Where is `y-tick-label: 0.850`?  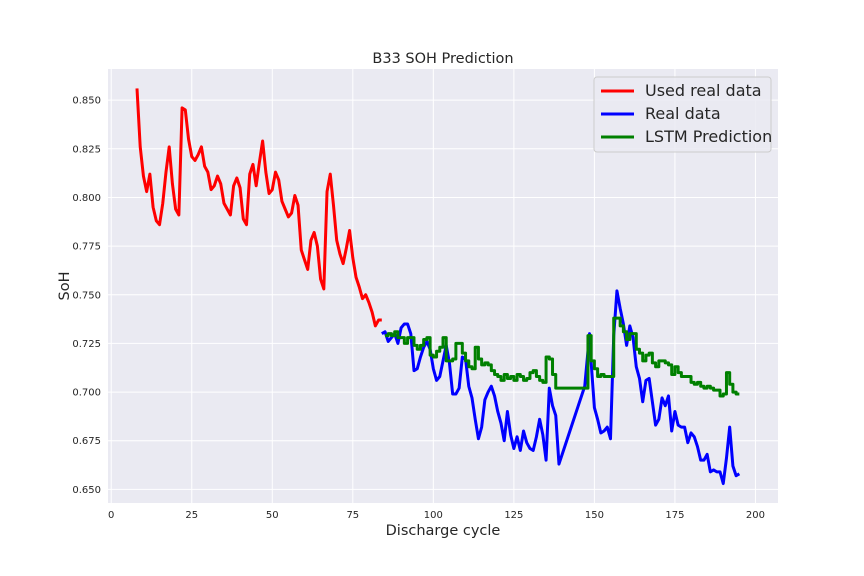 y-tick-label: 0.850 is located at coordinates (86, 101).